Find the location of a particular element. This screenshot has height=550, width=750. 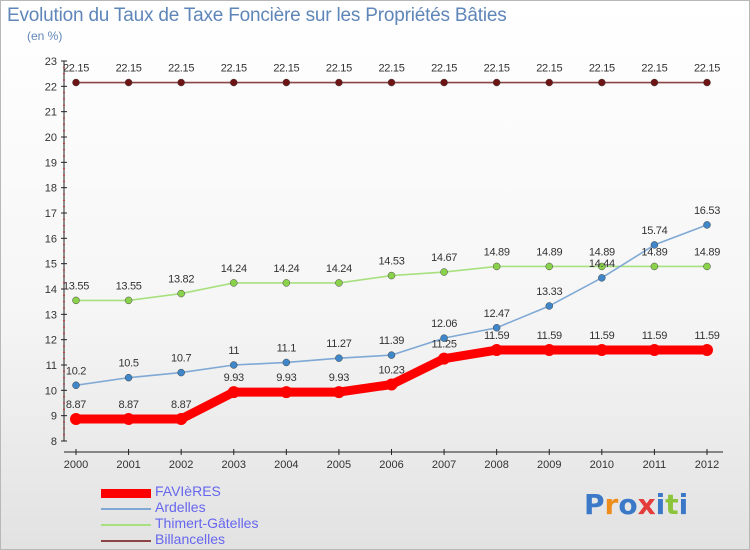

y-tick-label: 15 is located at coordinates (51, 265).